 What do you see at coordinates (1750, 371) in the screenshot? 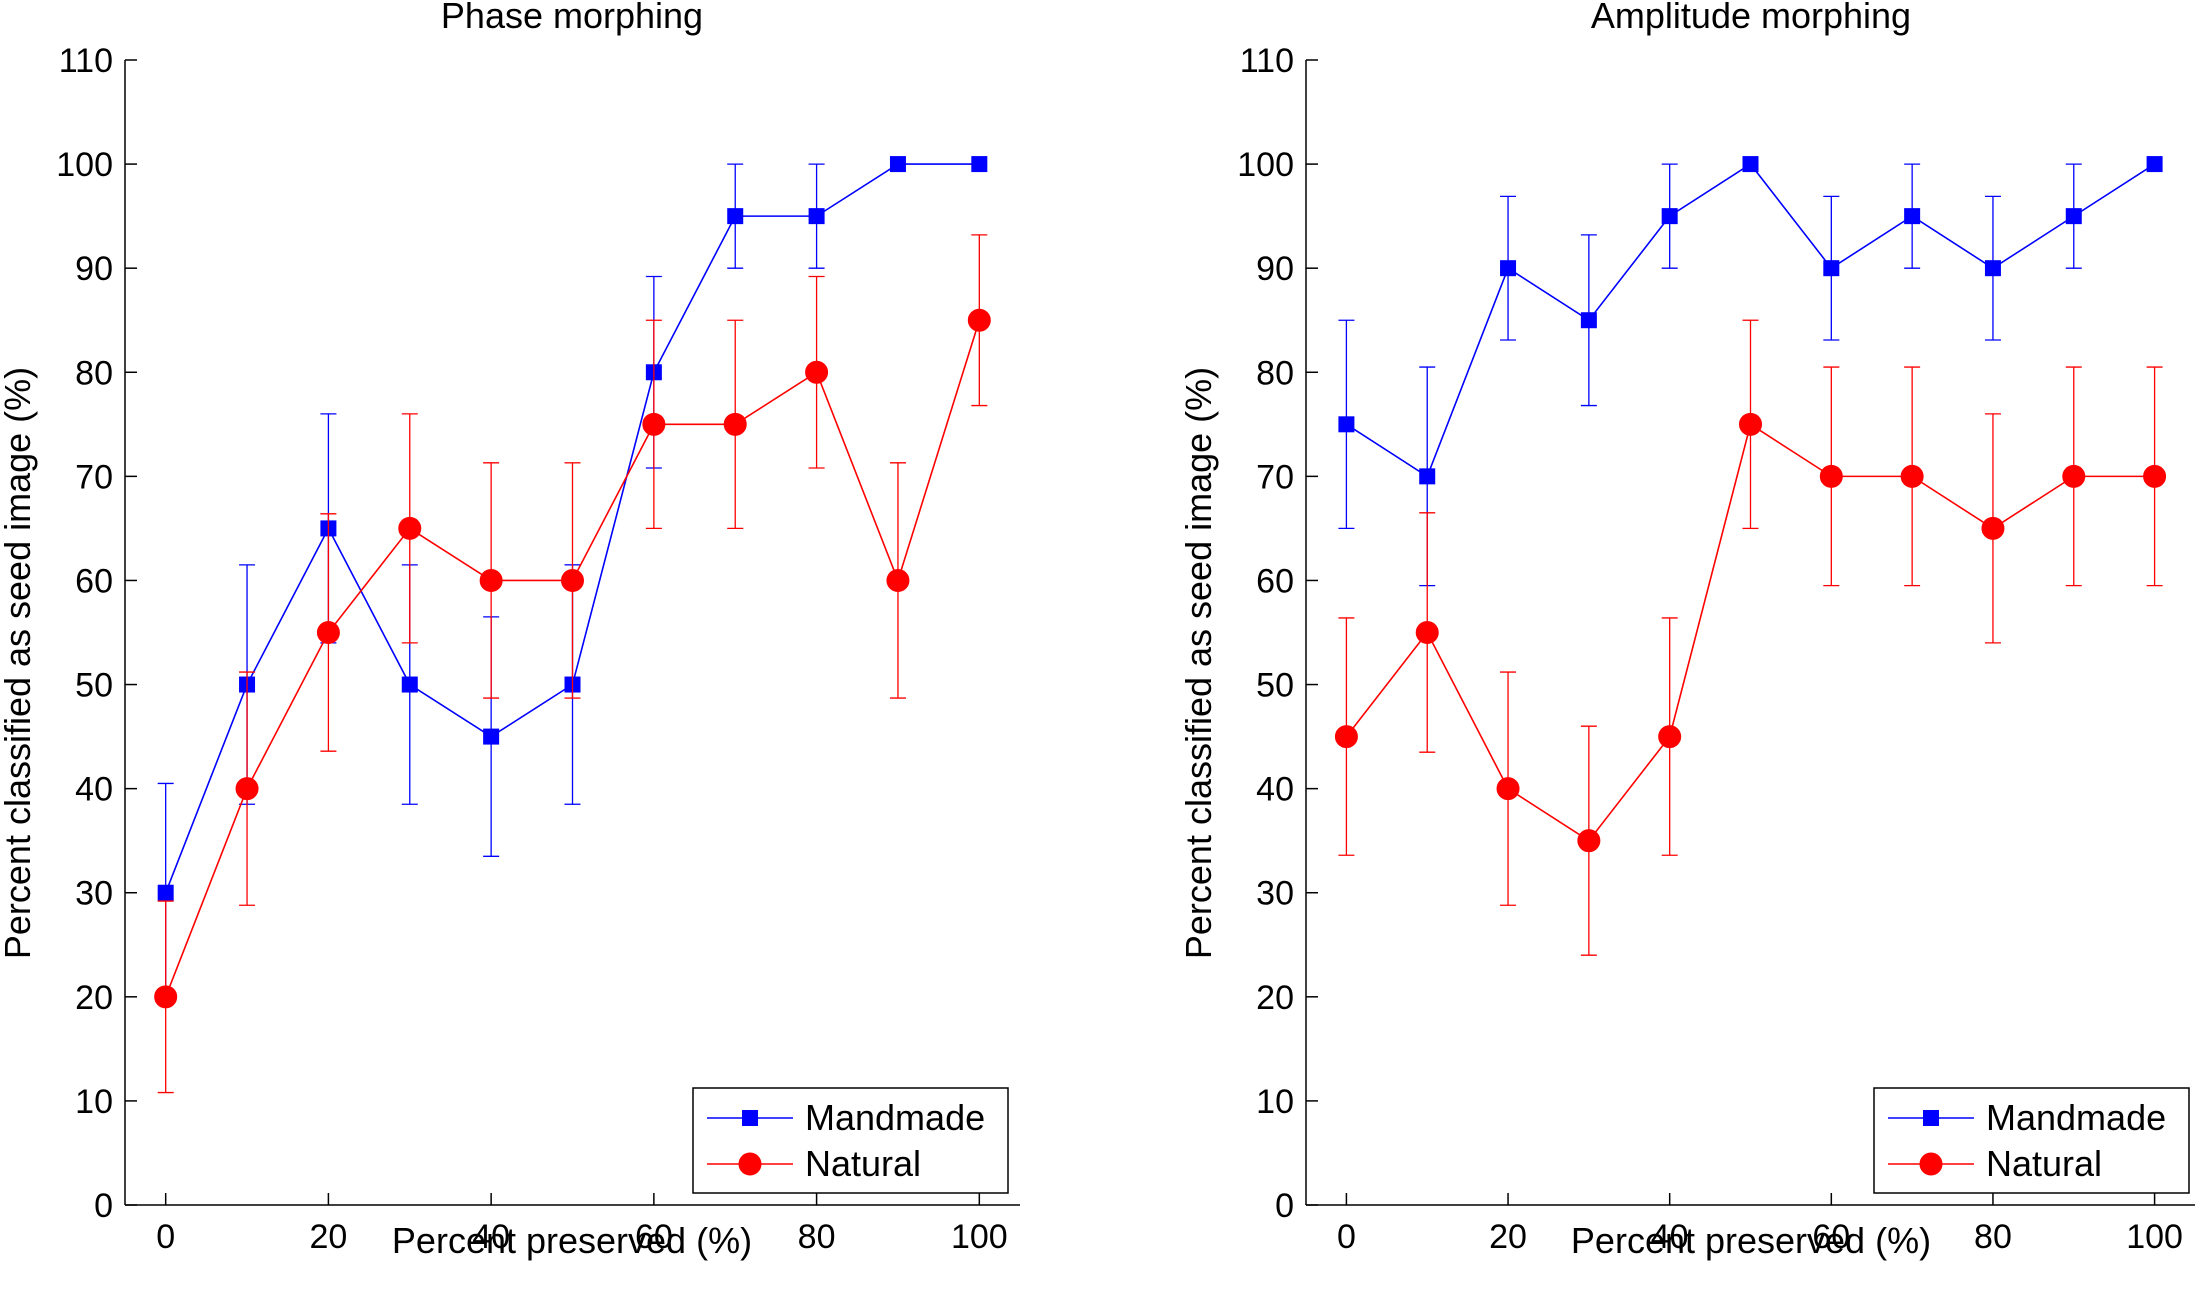
I see `series-mandmade` at bounding box center [1750, 371].